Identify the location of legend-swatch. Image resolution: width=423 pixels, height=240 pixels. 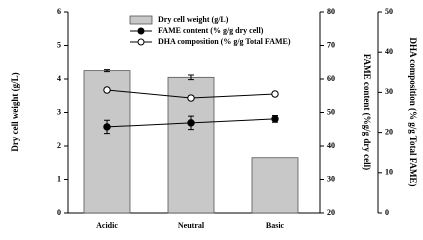
(141, 20).